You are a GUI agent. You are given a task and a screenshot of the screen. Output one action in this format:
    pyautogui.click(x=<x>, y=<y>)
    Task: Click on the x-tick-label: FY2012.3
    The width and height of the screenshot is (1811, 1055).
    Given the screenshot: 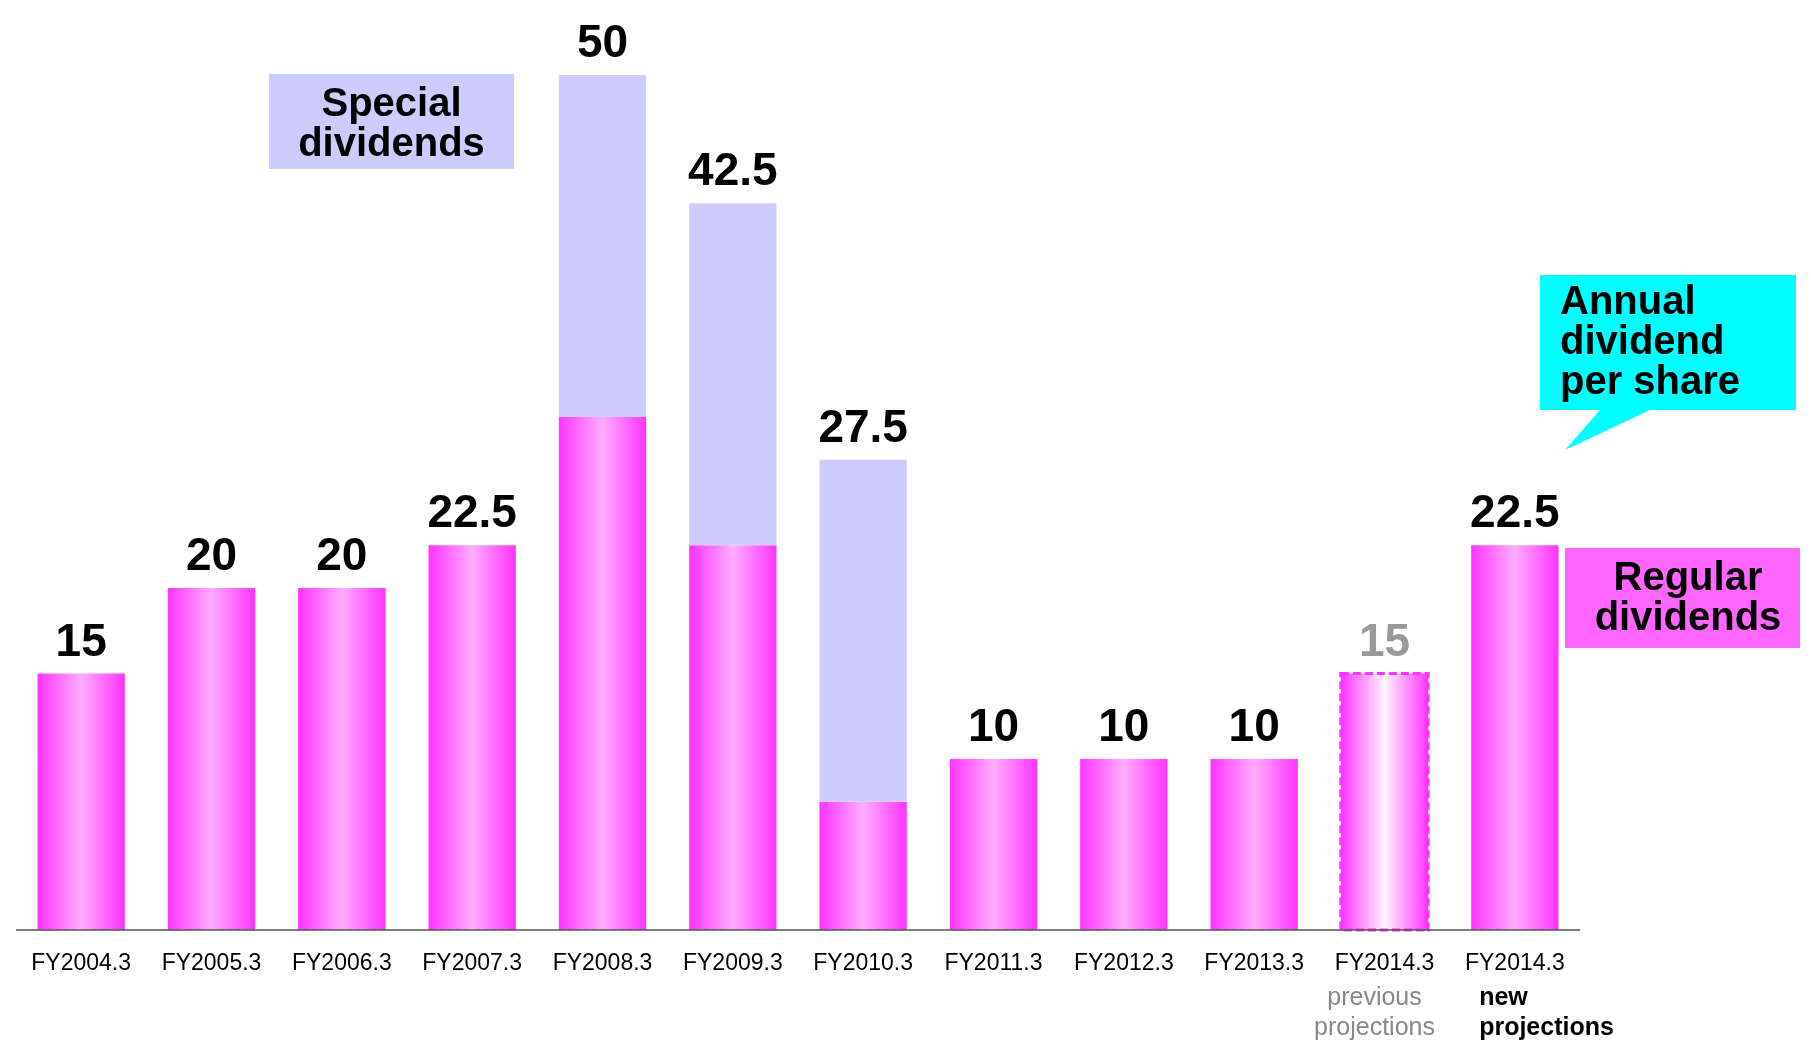 What is the action you would take?
    pyautogui.click(x=1123, y=962)
    